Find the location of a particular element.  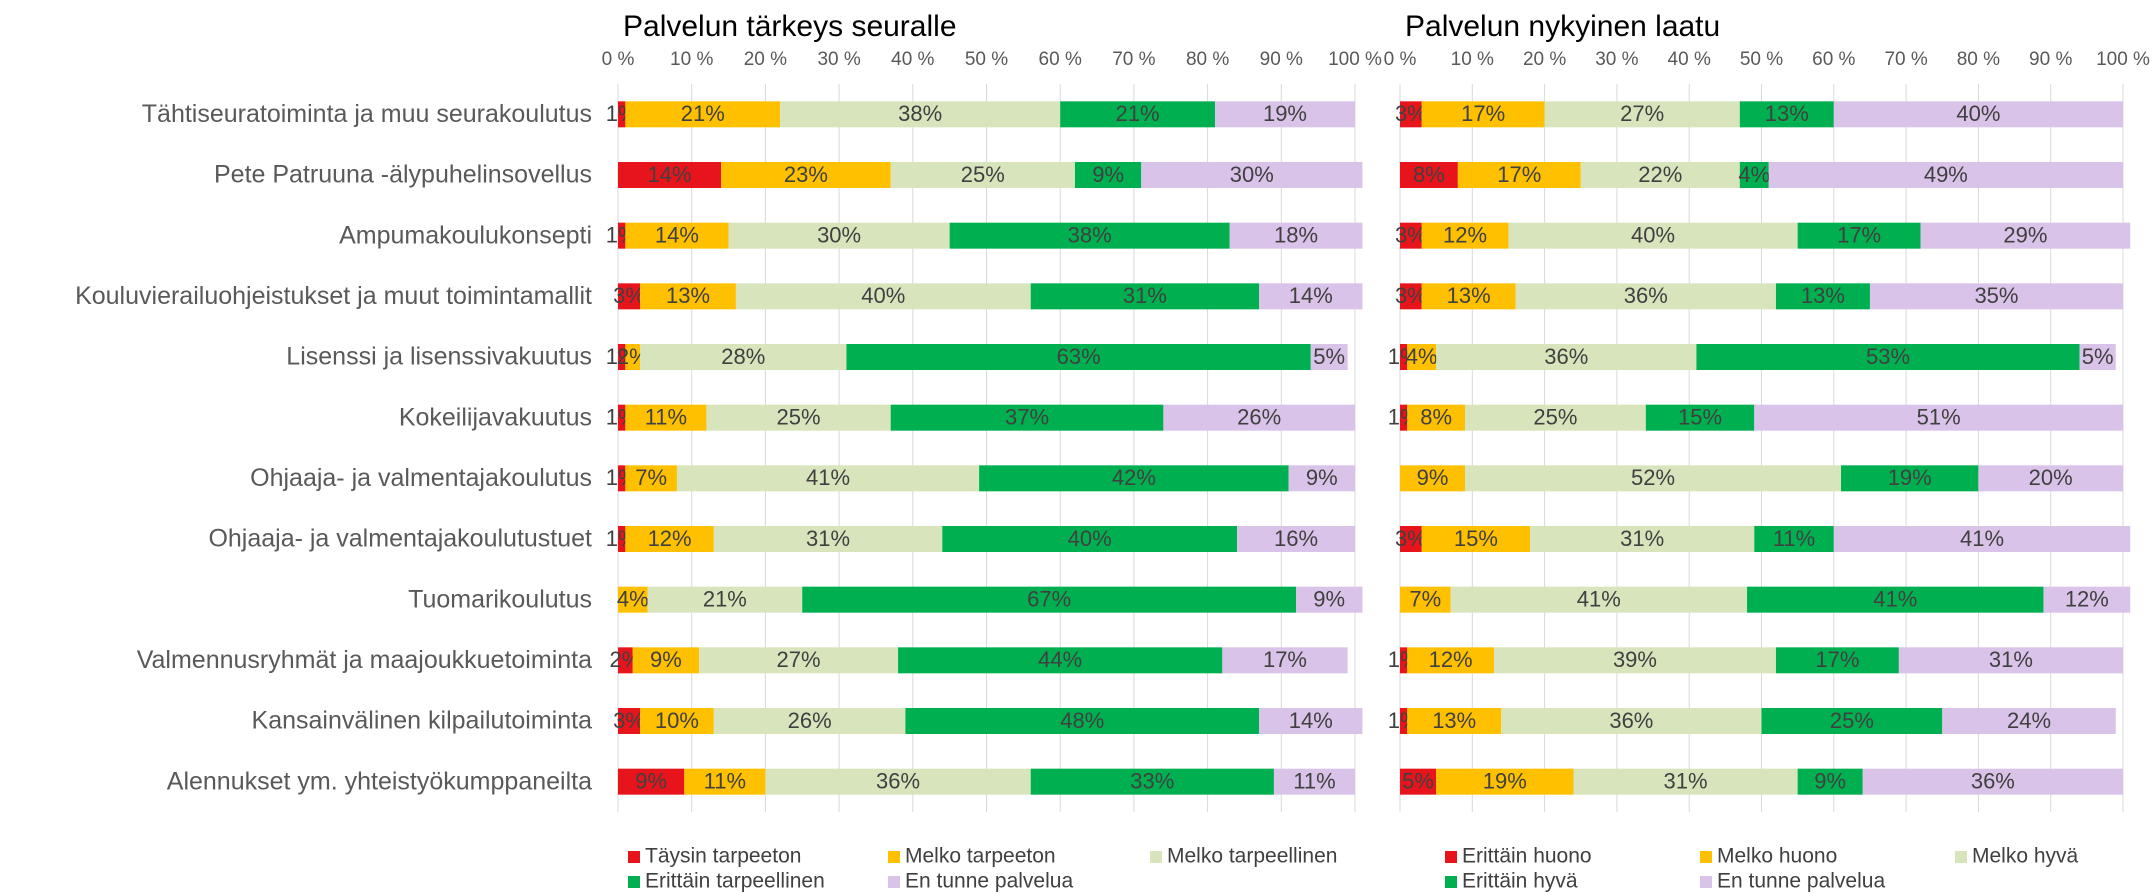

value-label: 63% is located at coordinates (1079, 356).